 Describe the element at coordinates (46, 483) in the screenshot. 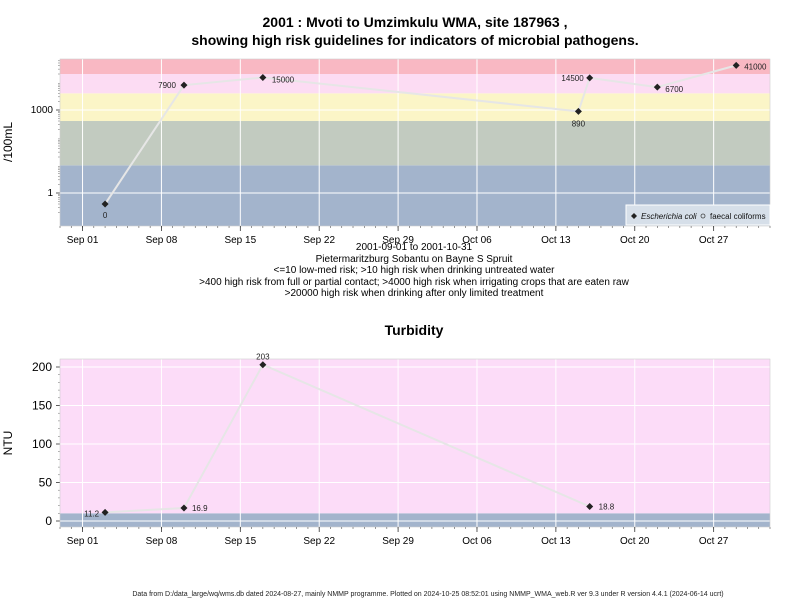

I see `y-tick-label: 50` at that location.